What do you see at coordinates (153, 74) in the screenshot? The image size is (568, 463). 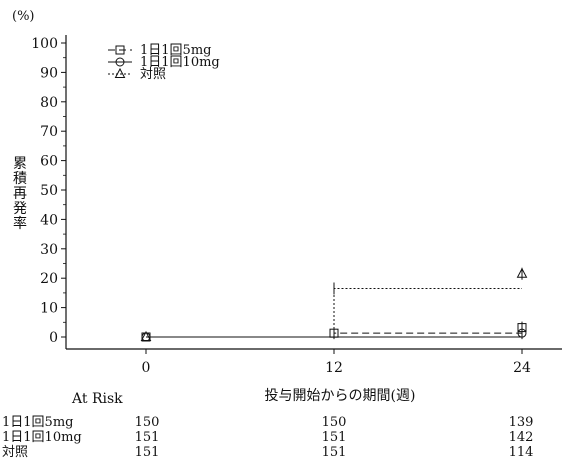 I see `legend-label: 対照` at bounding box center [153, 74].